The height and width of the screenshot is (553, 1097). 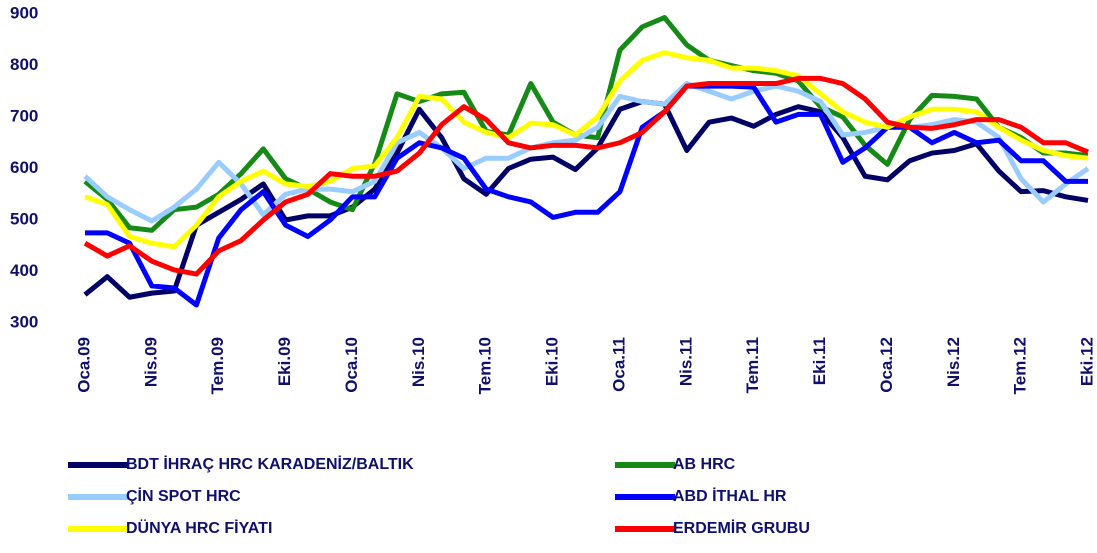 I want to click on y-tick-label: 900, so click(x=24, y=12).